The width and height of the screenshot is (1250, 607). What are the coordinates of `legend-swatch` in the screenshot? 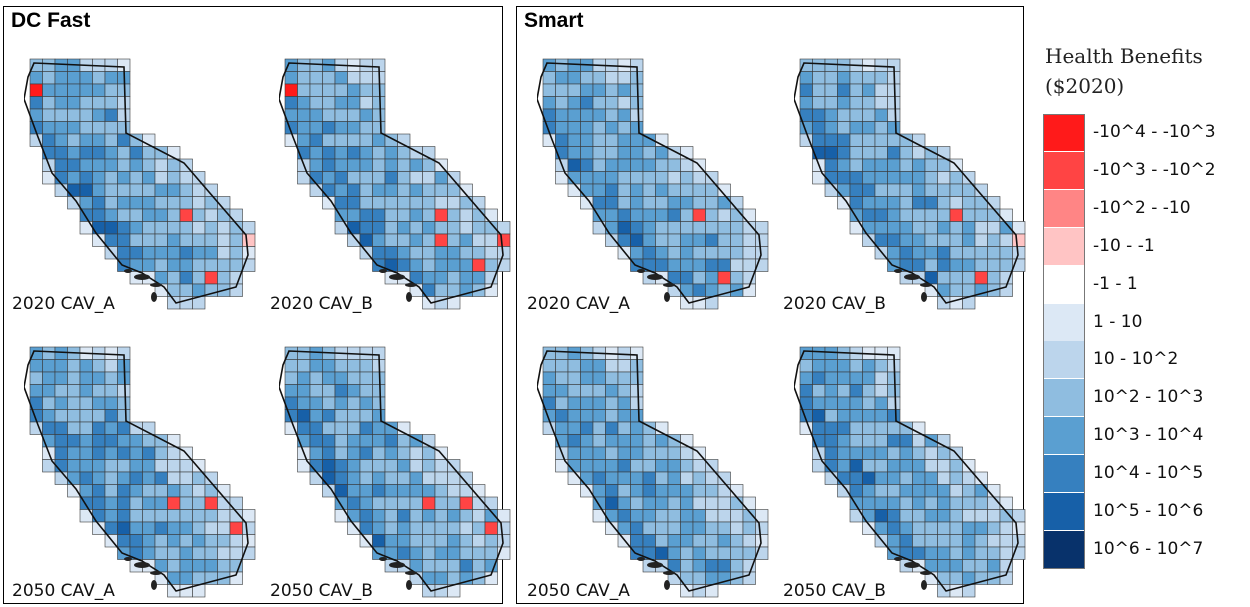 It's located at (1064, 132).